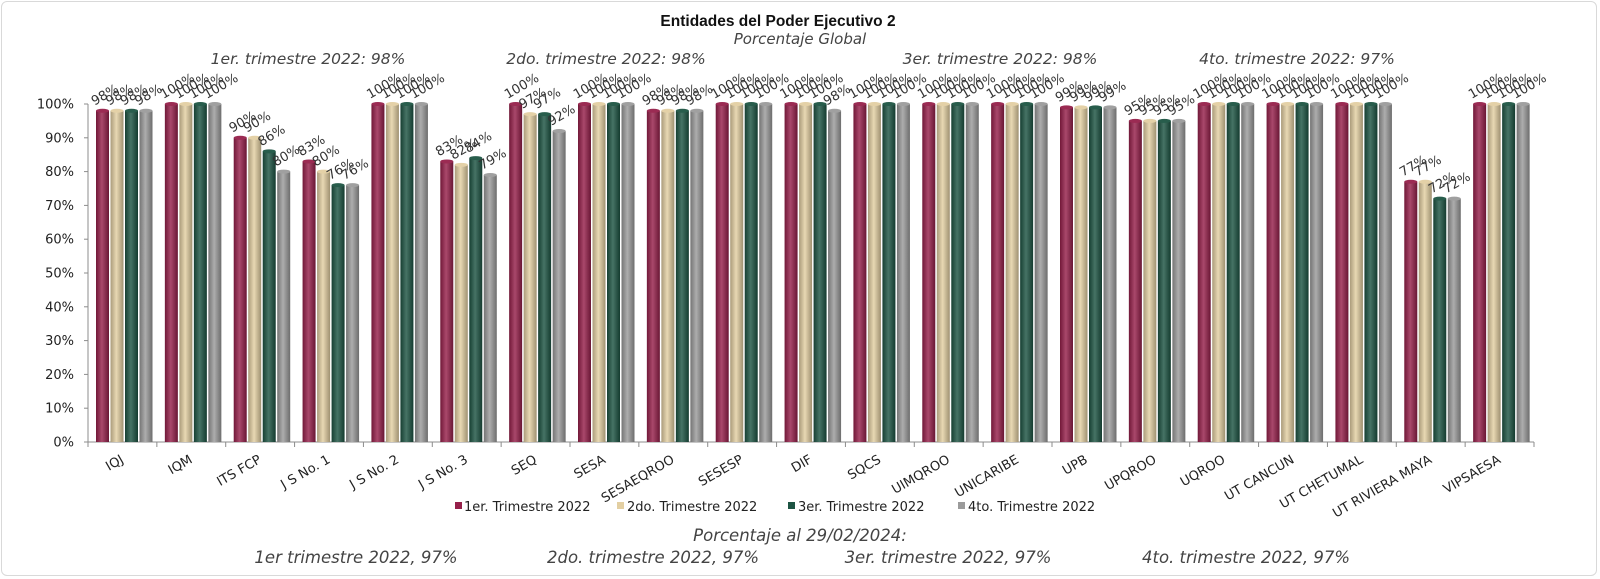 Image resolution: width=1600 pixels, height=579 pixels. What do you see at coordinates (102, 276) in the screenshot?
I see `bar-iqj-q1` at bounding box center [102, 276].